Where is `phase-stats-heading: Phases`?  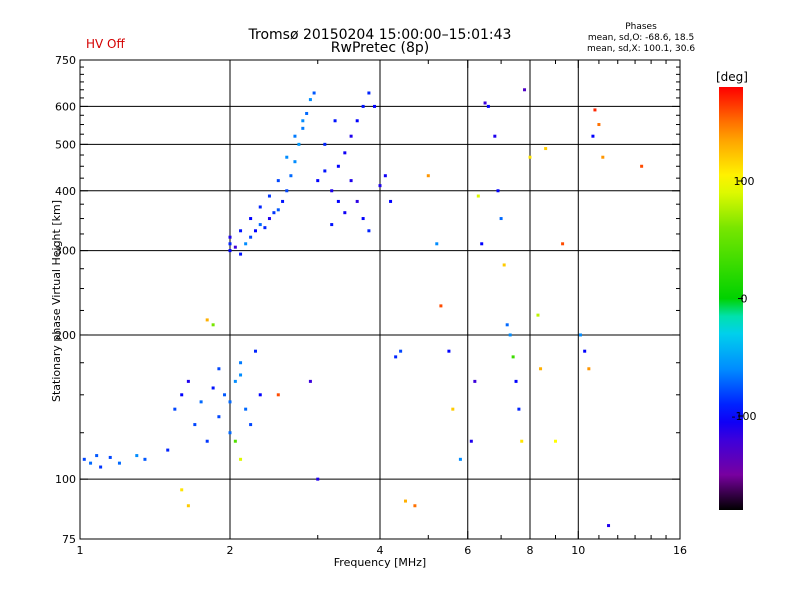 phase-stats-heading: Phases is located at coordinates (641, 27).